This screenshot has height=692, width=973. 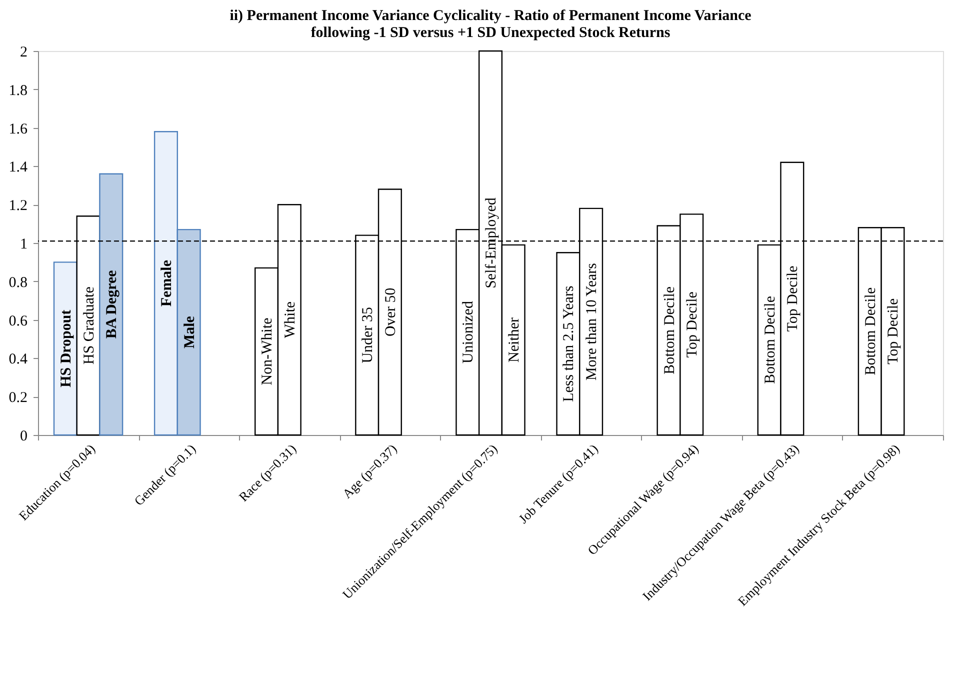 What do you see at coordinates (491, 24) in the screenshot?
I see `chart-title: ii) Permanent Income Variance Cyclicality - Ratio of Permanent Income Variance following -1 SD versus +1 SD Unexpected Stock Returns` at bounding box center [491, 24].